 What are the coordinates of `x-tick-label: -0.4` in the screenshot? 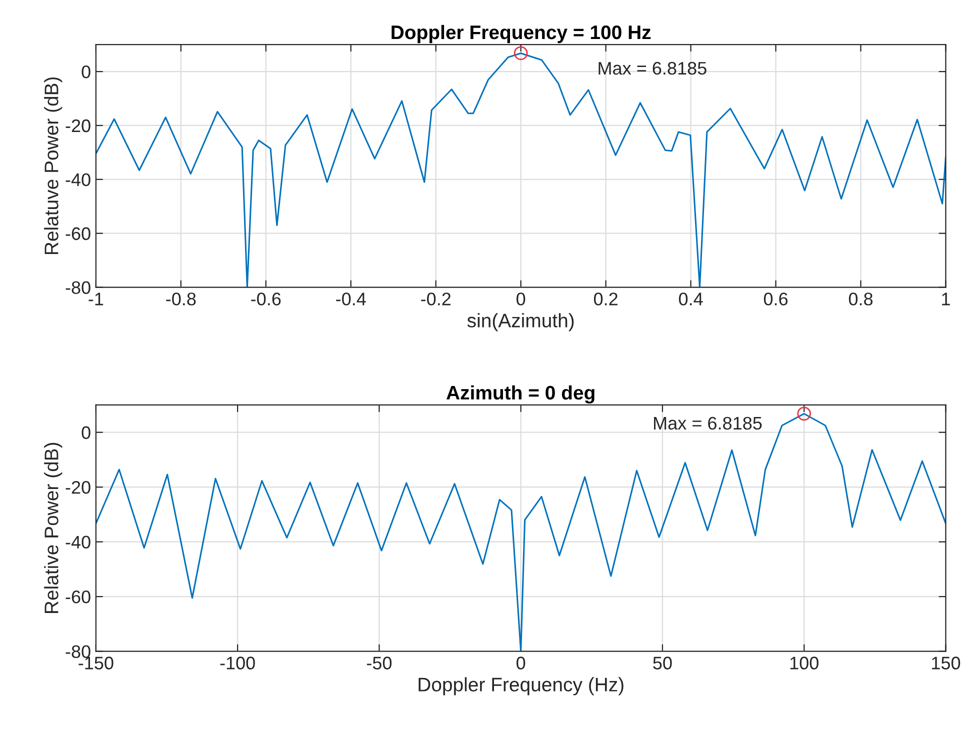 It's located at (351, 299).